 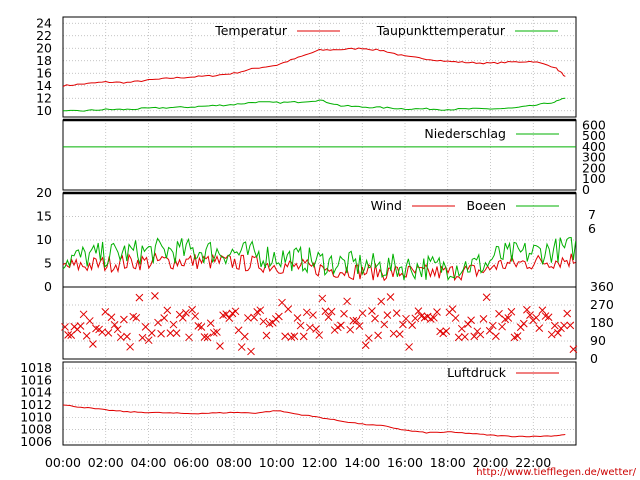 What do you see at coordinates (314, 421) in the screenshot?
I see `series-line-luftdruck` at bounding box center [314, 421].